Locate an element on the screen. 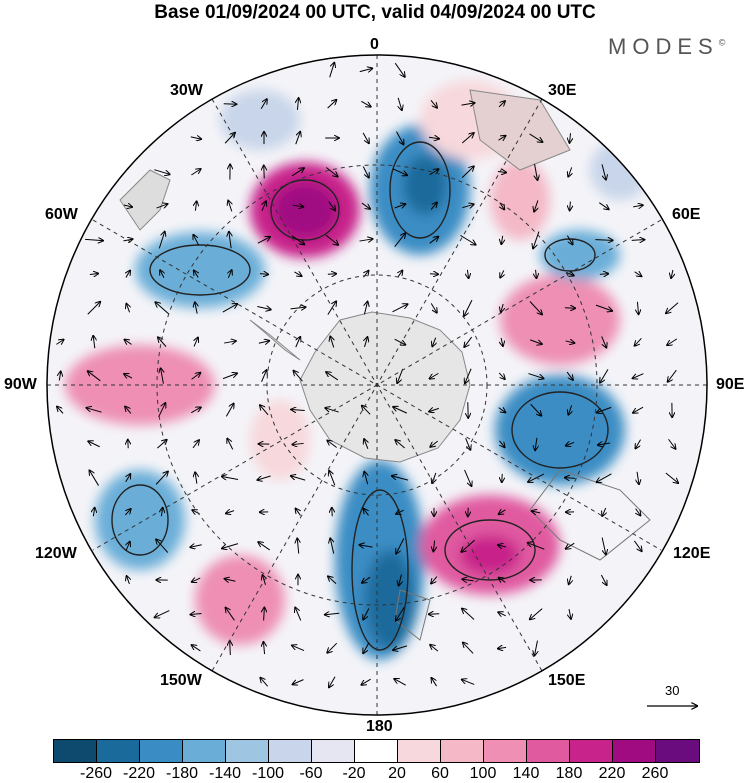 The width and height of the screenshot is (750, 783). colorbar is located at coordinates (376, 751).